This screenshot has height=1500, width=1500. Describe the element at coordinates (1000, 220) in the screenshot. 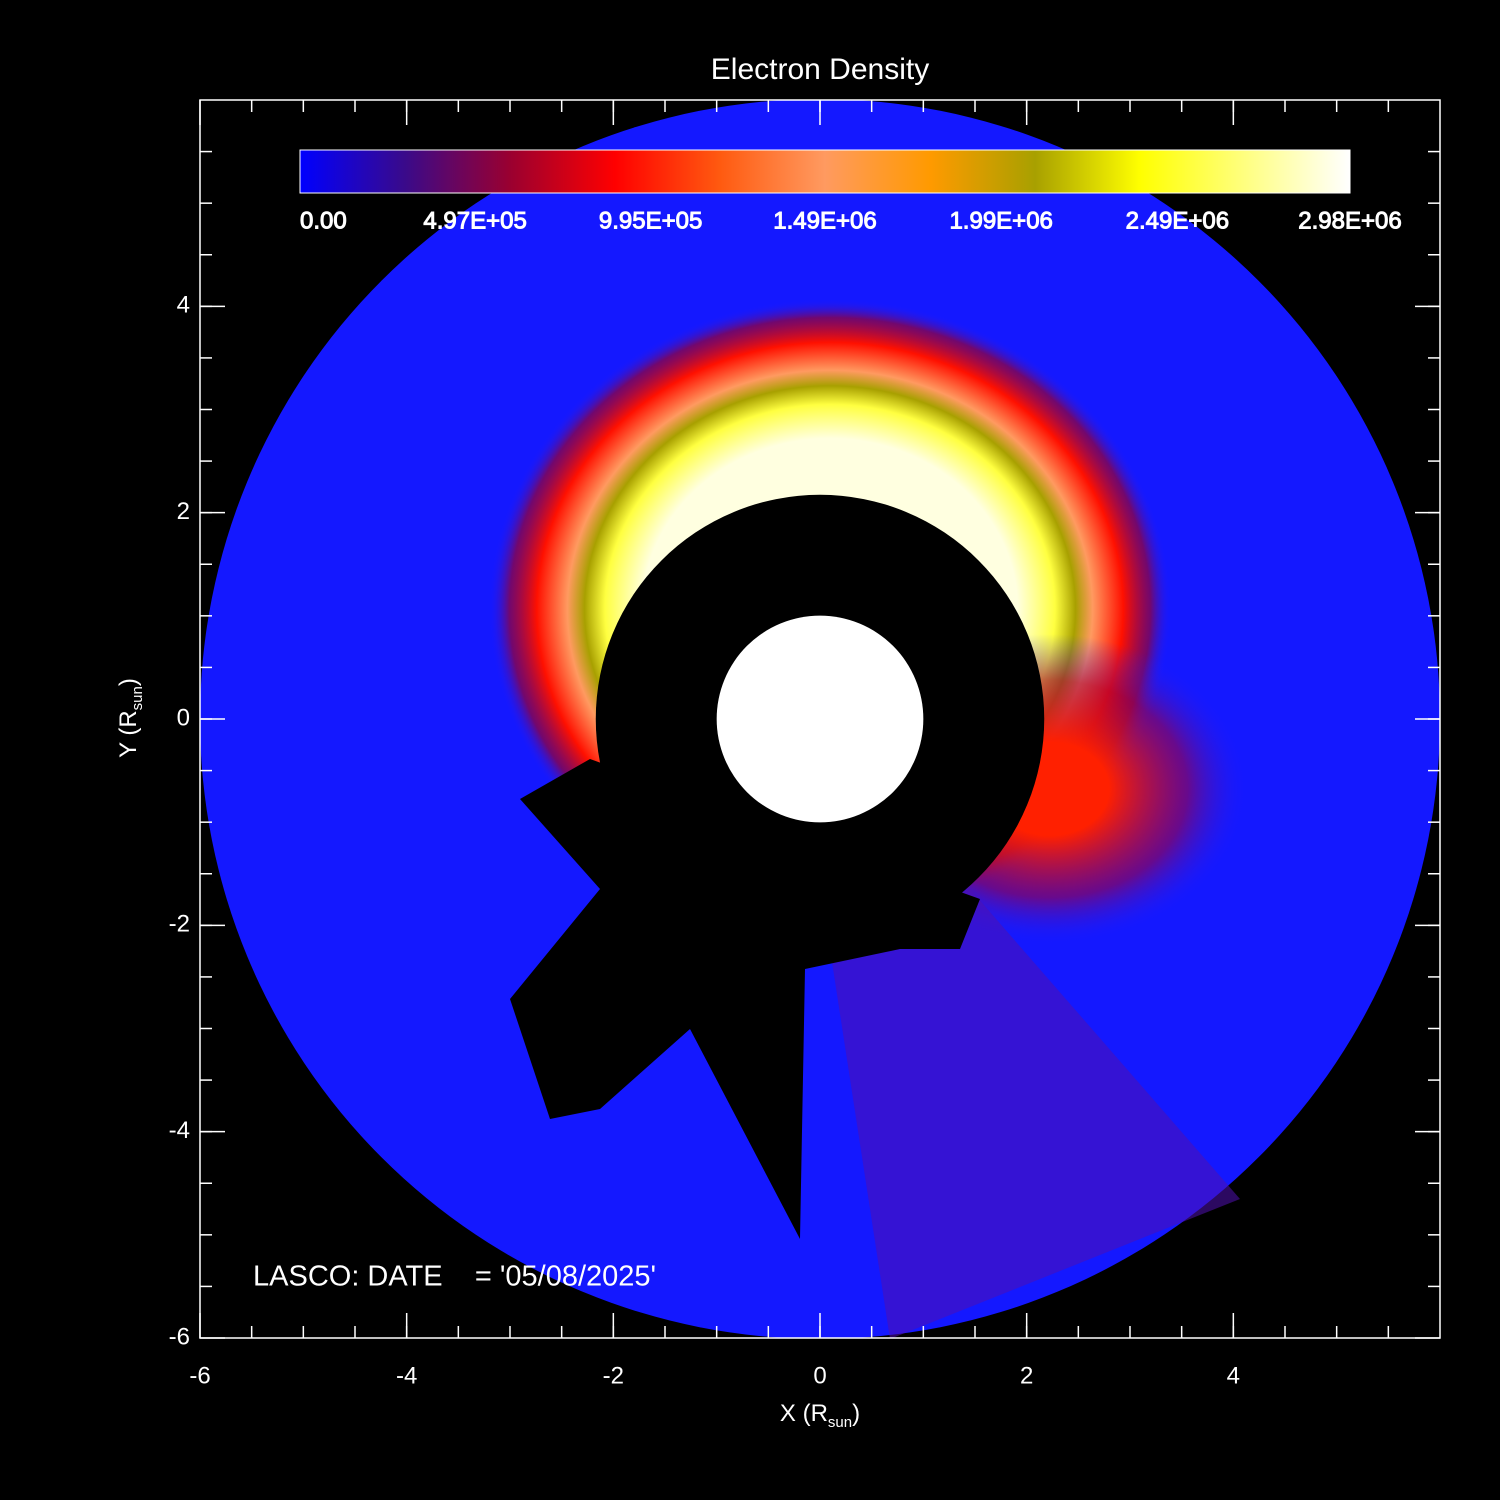

I see `colorbar-tick-label: 1.99E+06` at that location.